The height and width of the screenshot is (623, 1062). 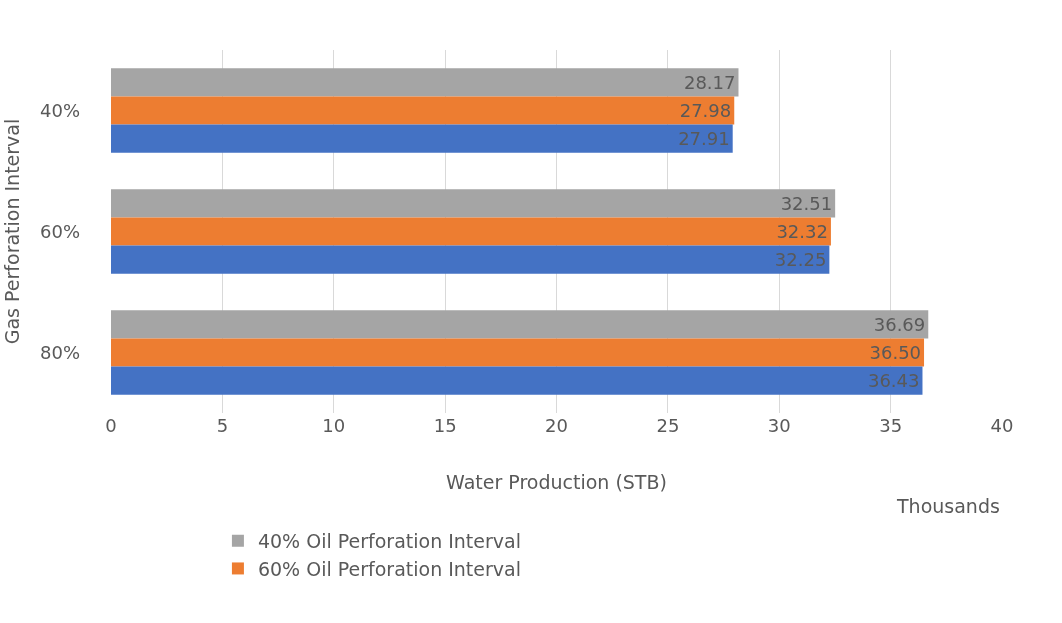 What do you see at coordinates (705, 110) in the screenshot?
I see `data-label: 27.98` at bounding box center [705, 110].